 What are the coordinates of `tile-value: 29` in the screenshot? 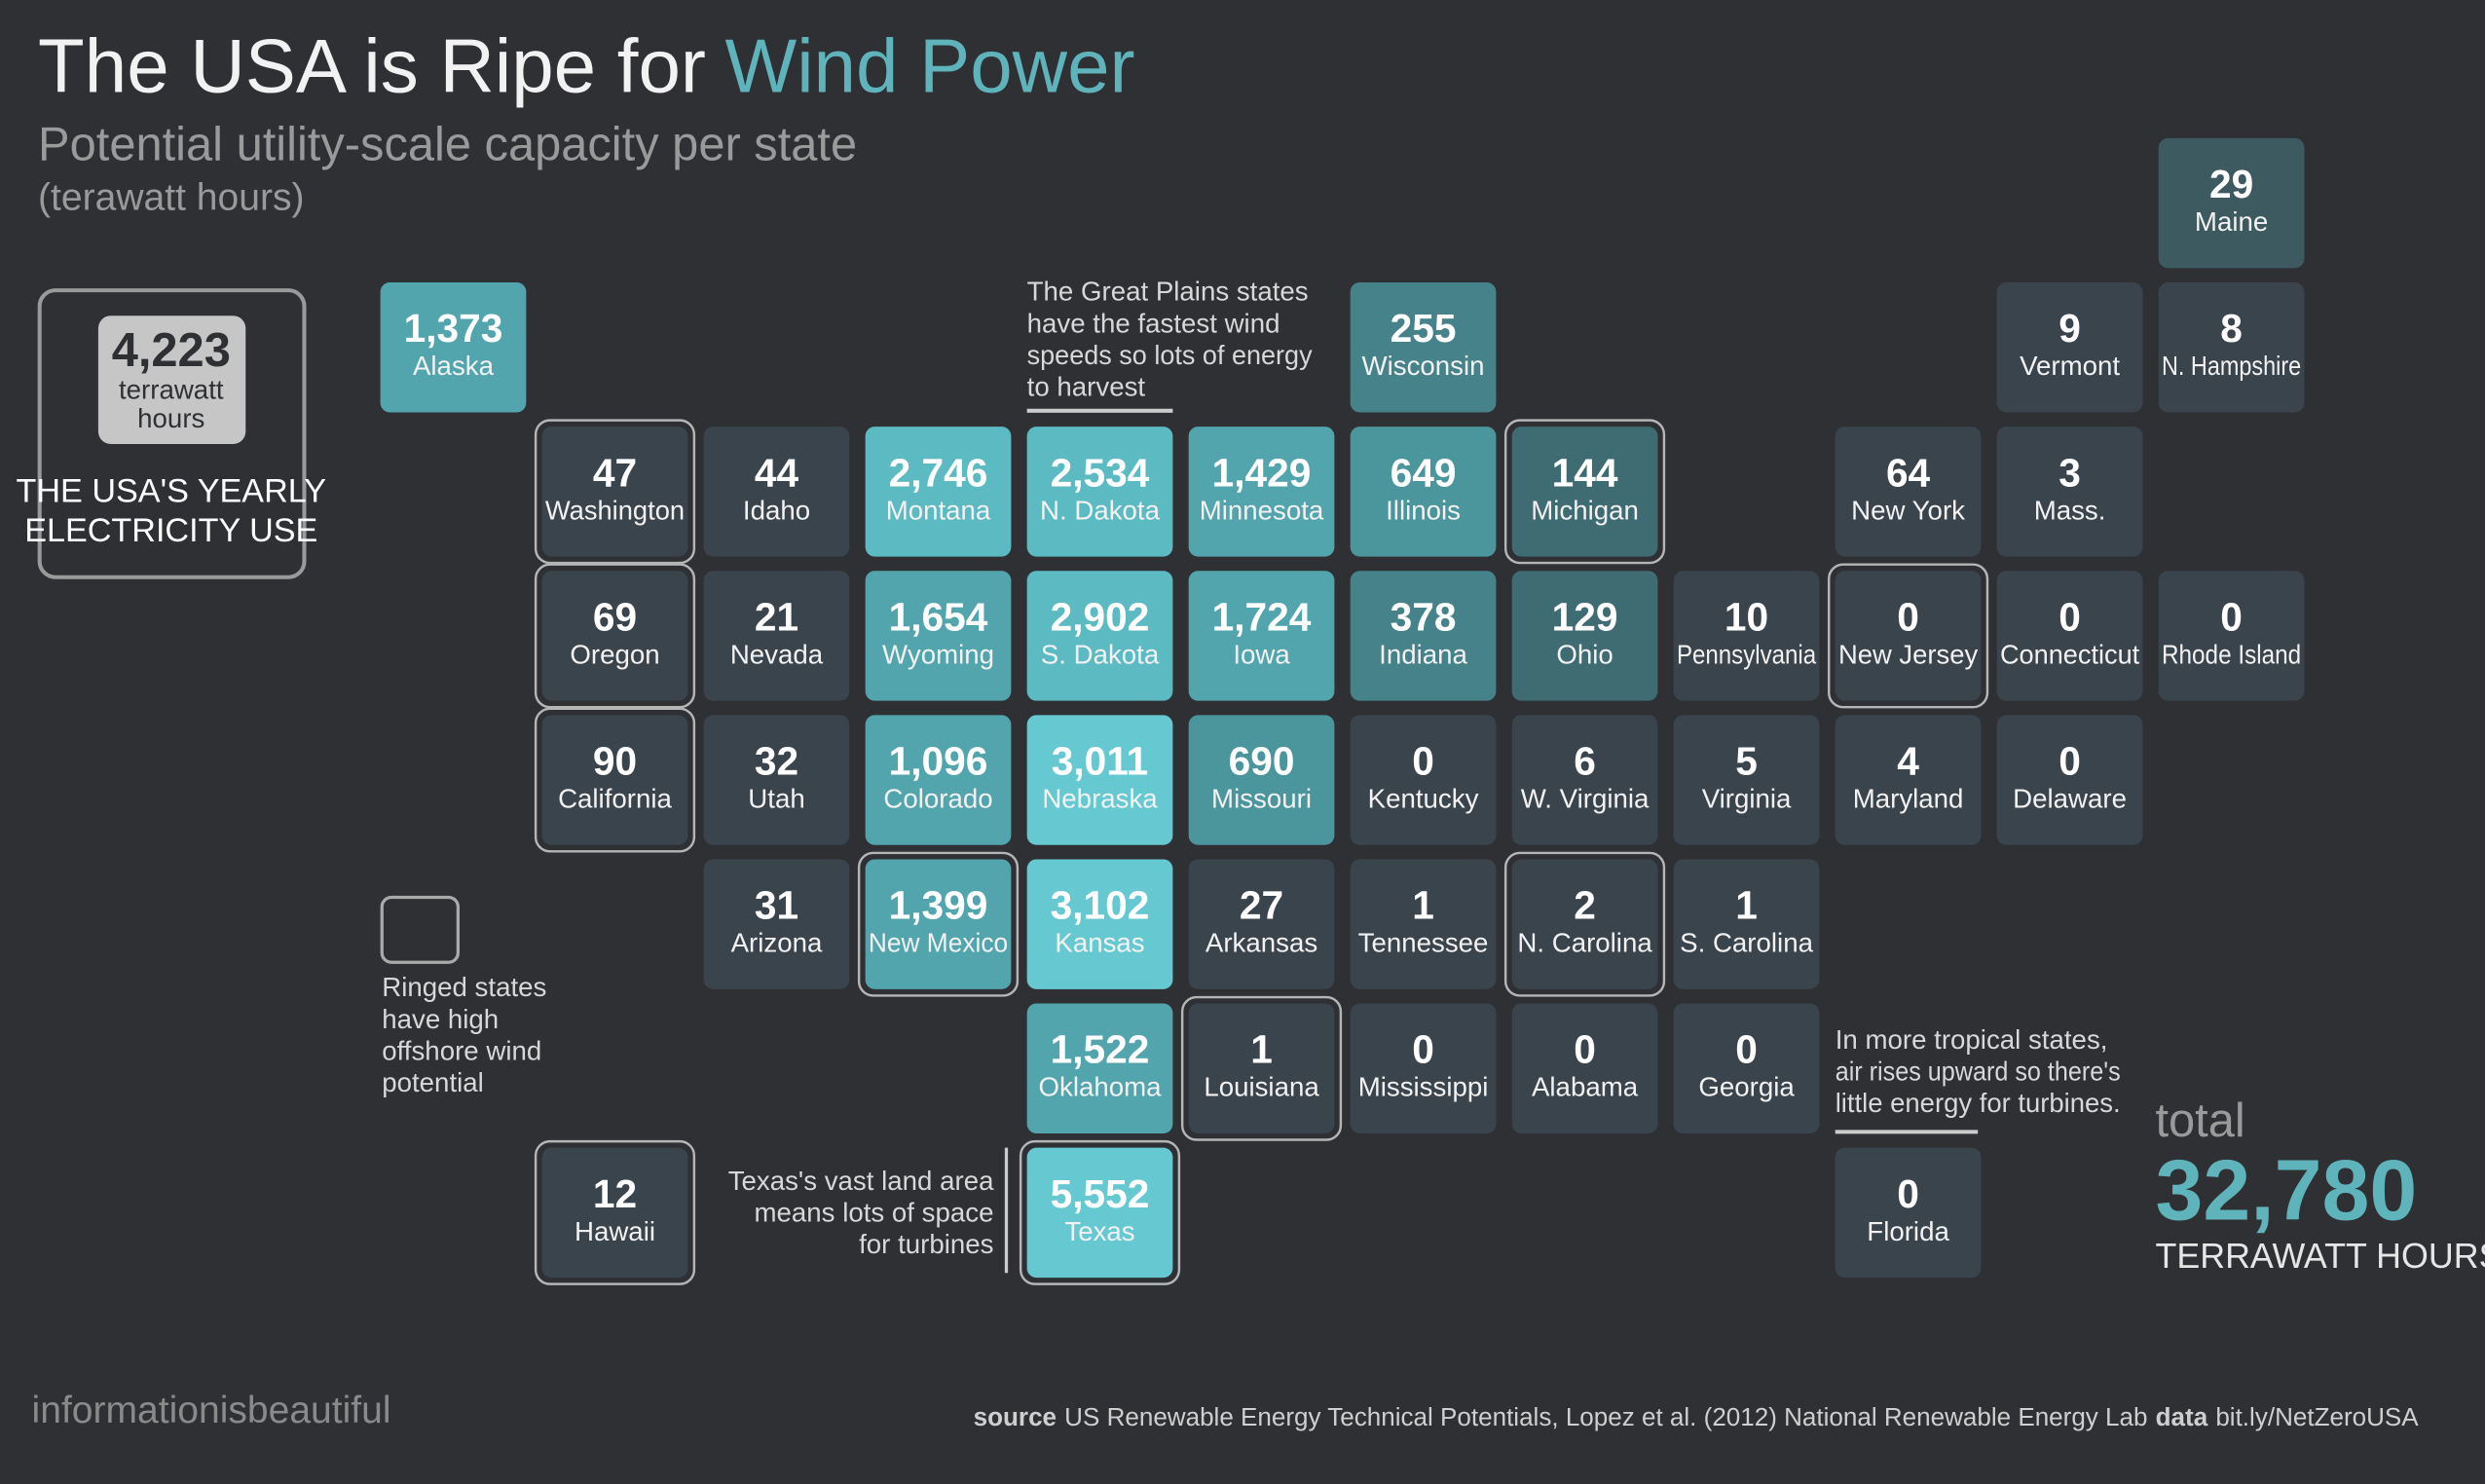 It's located at (2231, 184).